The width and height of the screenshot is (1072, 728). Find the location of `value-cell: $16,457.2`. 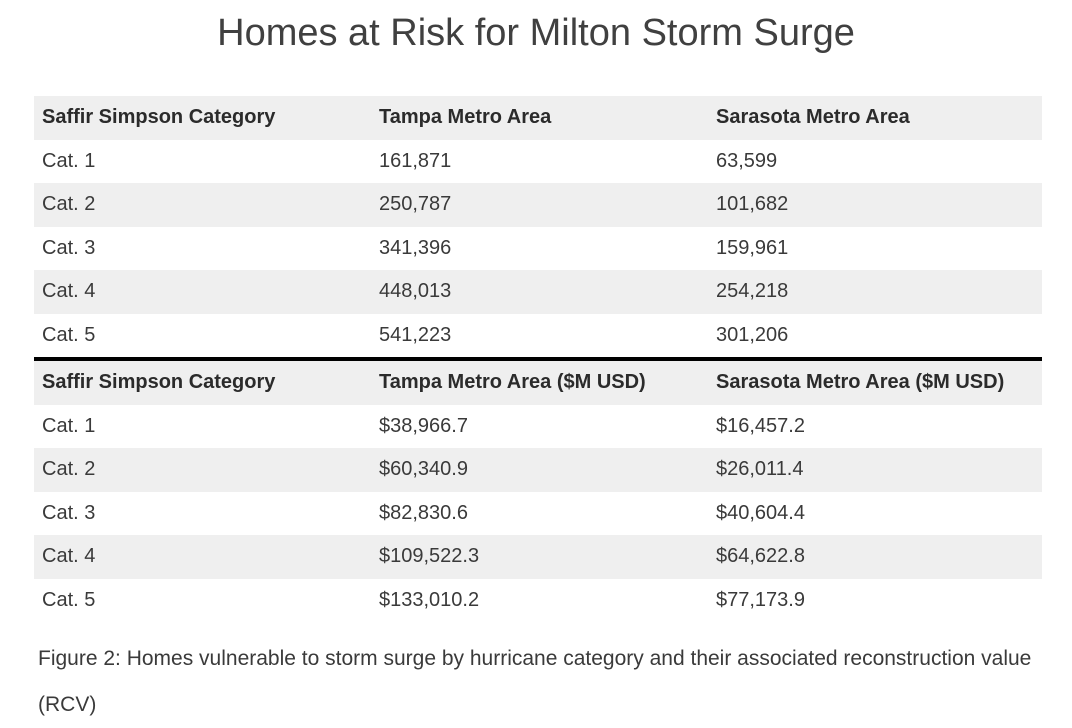

value-cell: $16,457.2 is located at coordinates (760, 425).